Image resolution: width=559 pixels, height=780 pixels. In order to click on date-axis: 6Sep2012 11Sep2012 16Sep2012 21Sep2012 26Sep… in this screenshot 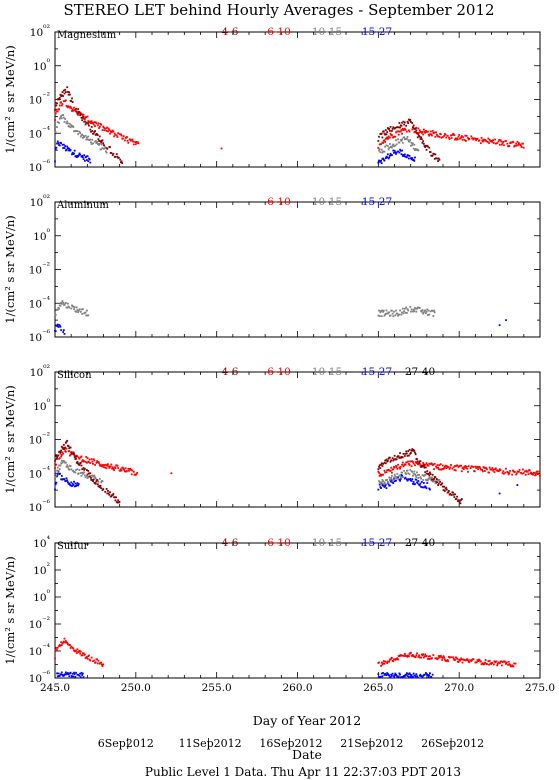, I will do `click(291, 743)`.